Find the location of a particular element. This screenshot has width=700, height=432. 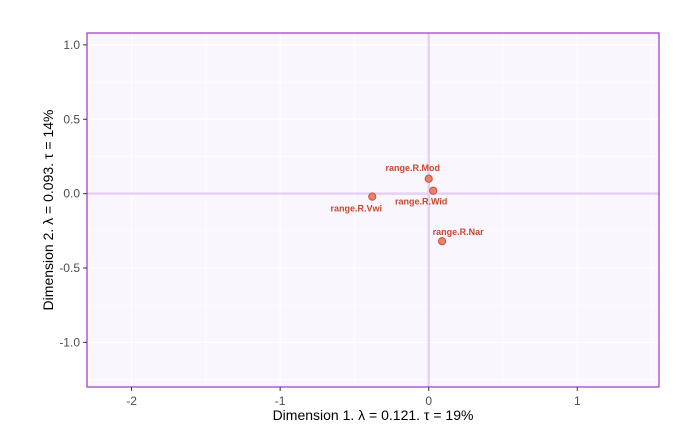

x-tick-label: -2 is located at coordinates (131, 401).